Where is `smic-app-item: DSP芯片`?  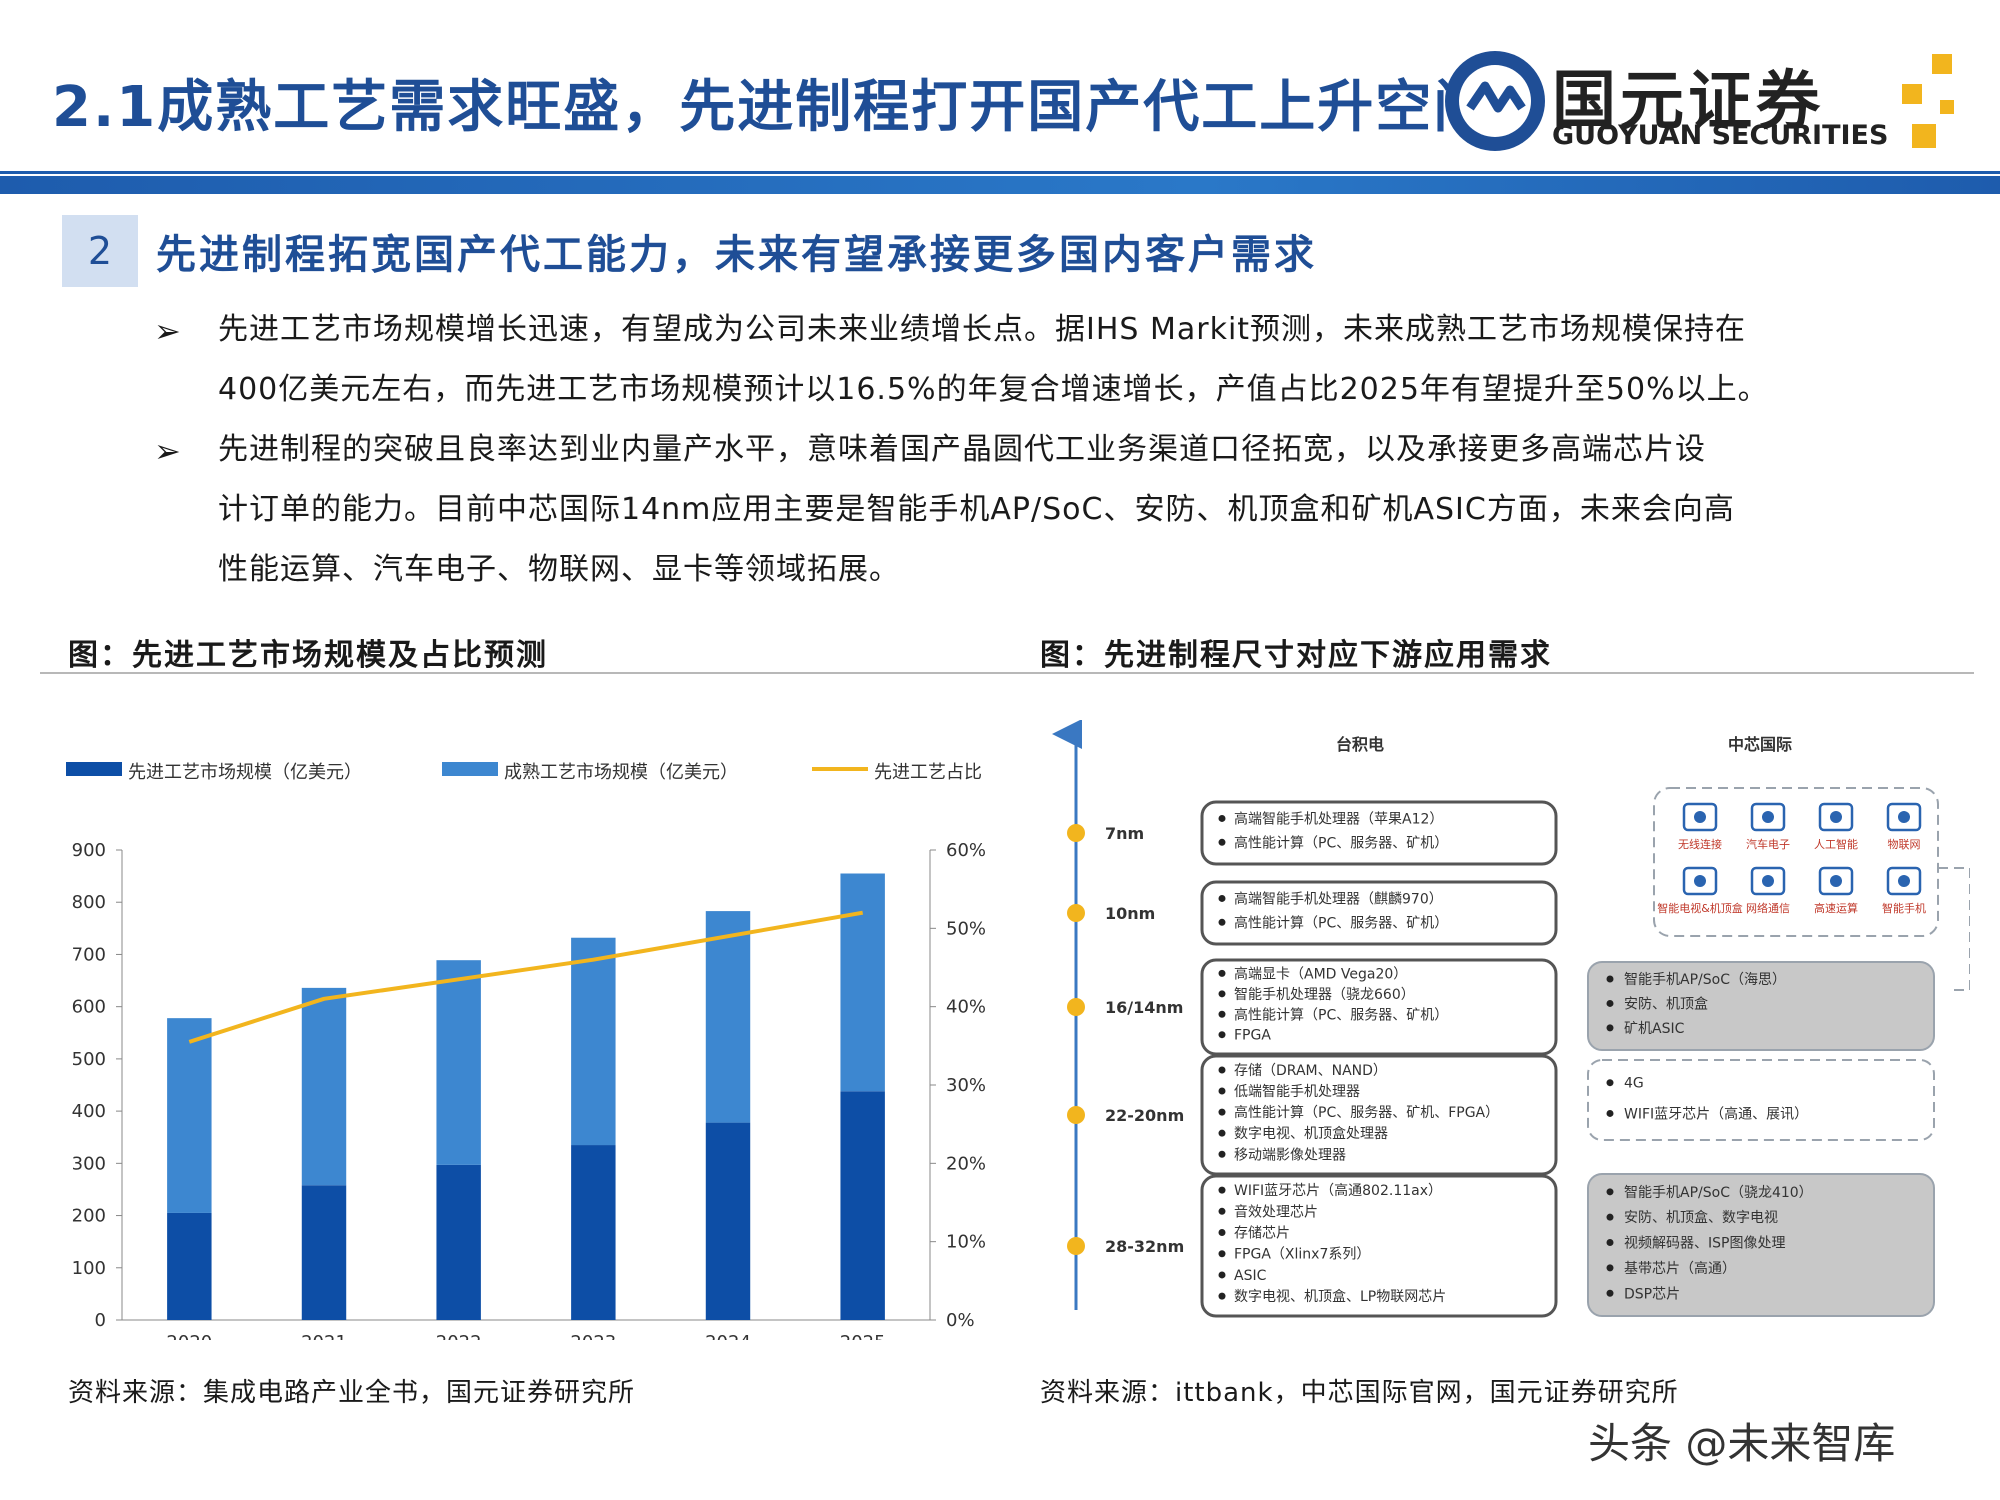 smic-app-item: DSP芯片 is located at coordinates (1652, 1294).